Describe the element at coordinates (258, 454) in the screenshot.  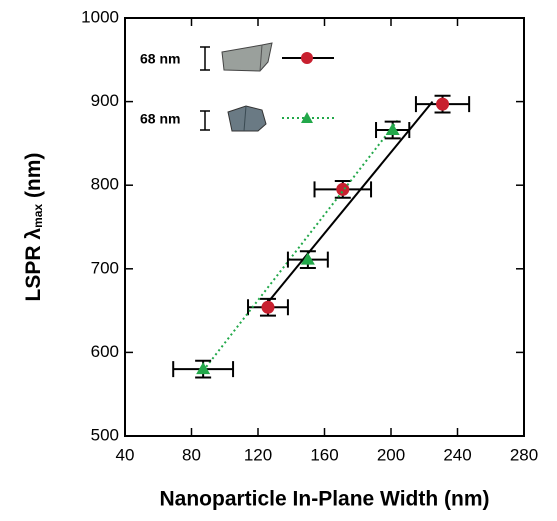
I see `x-tick-label: 120` at that location.